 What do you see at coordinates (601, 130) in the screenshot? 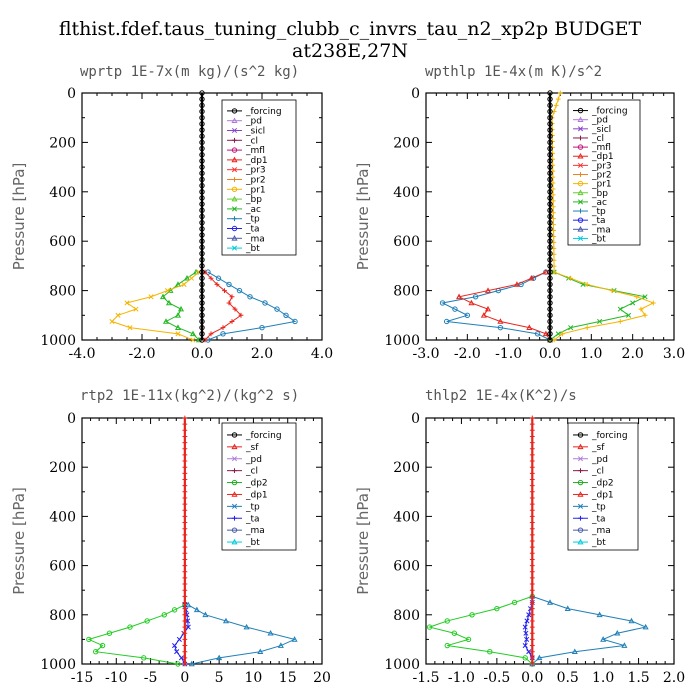
I see `legend-label: _sicl` at bounding box center [601, 130].